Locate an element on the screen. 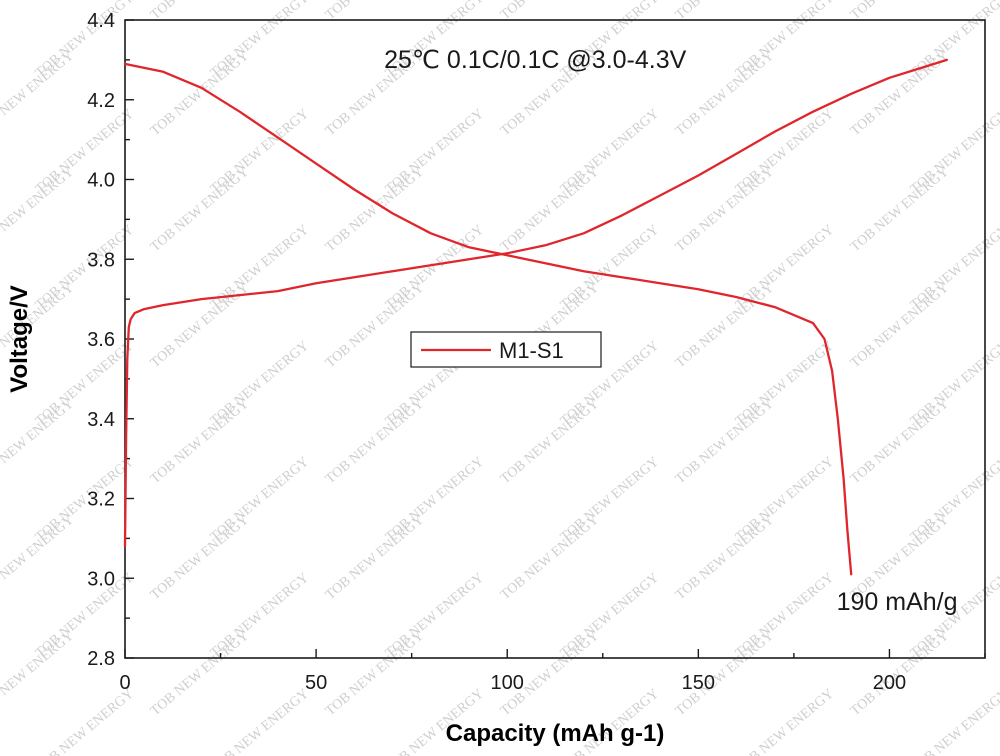  y-tick-label: 4.0 is located at coordinates (101, 181).